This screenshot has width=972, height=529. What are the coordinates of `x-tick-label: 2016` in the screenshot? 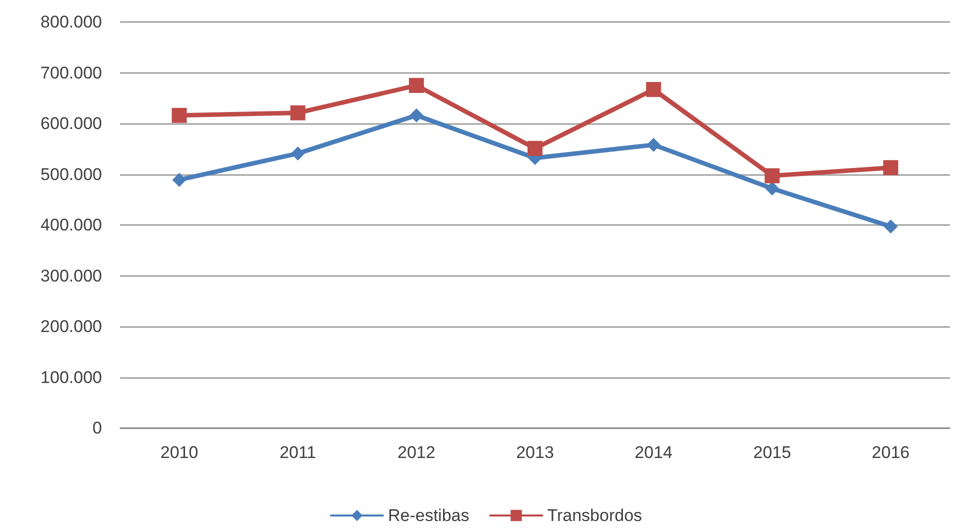 It's located at (891, 452).